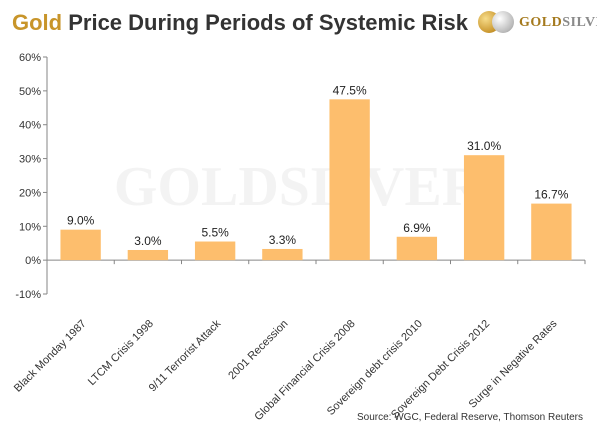  What do you see at coordinates (350, 90) in the screenshot?
I see `data-label: 47.5%` at bounding box center [350, 90].